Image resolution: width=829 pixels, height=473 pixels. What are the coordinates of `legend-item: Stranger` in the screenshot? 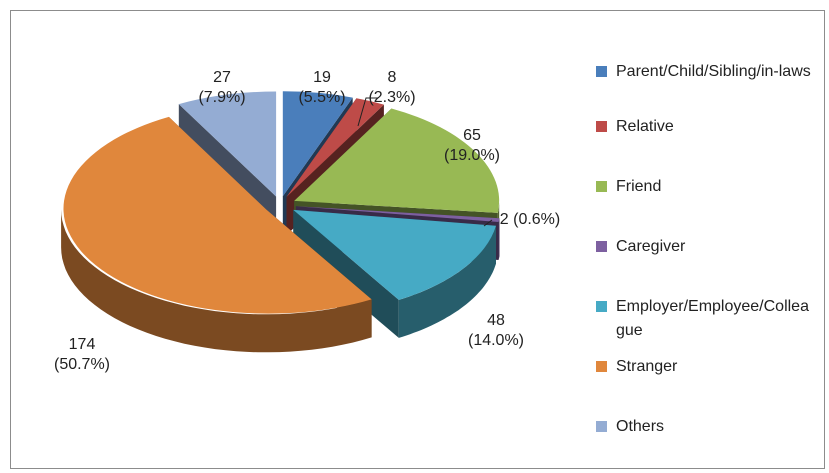 It's located at (706, 367).